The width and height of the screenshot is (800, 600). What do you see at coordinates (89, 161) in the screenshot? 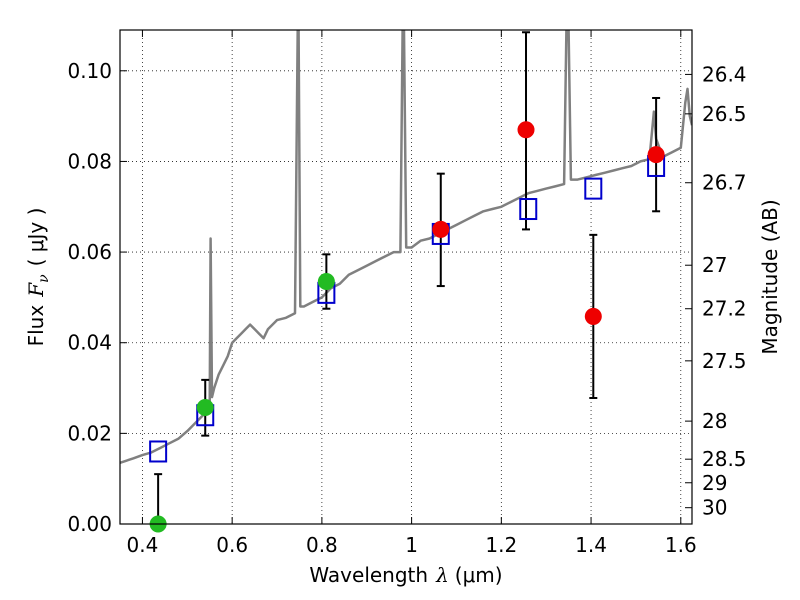
I see `y-tick-label: 0.08` at bounding box center [89, 161].